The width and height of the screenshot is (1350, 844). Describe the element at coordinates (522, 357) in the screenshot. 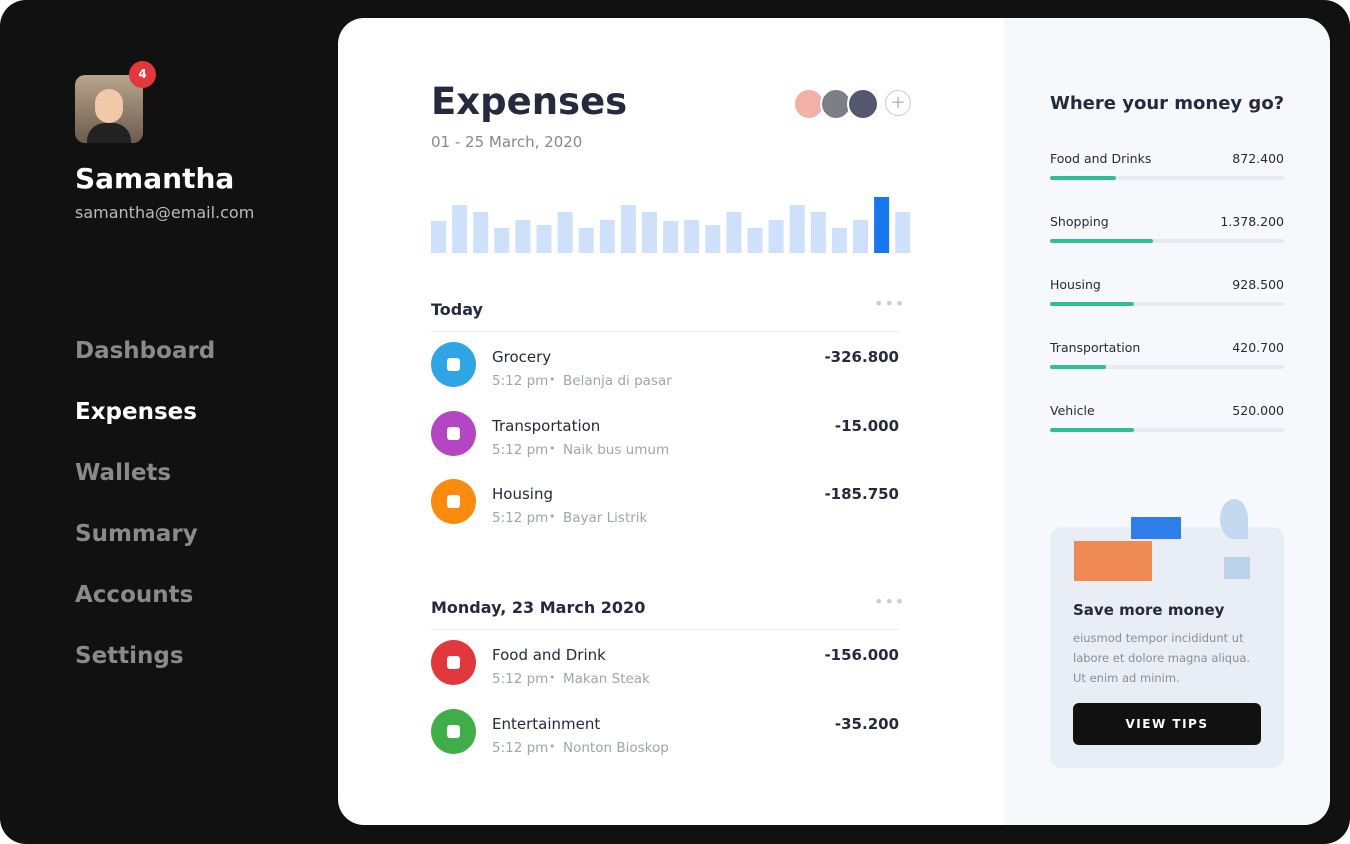

I see `item-name: Grocery` at that location.